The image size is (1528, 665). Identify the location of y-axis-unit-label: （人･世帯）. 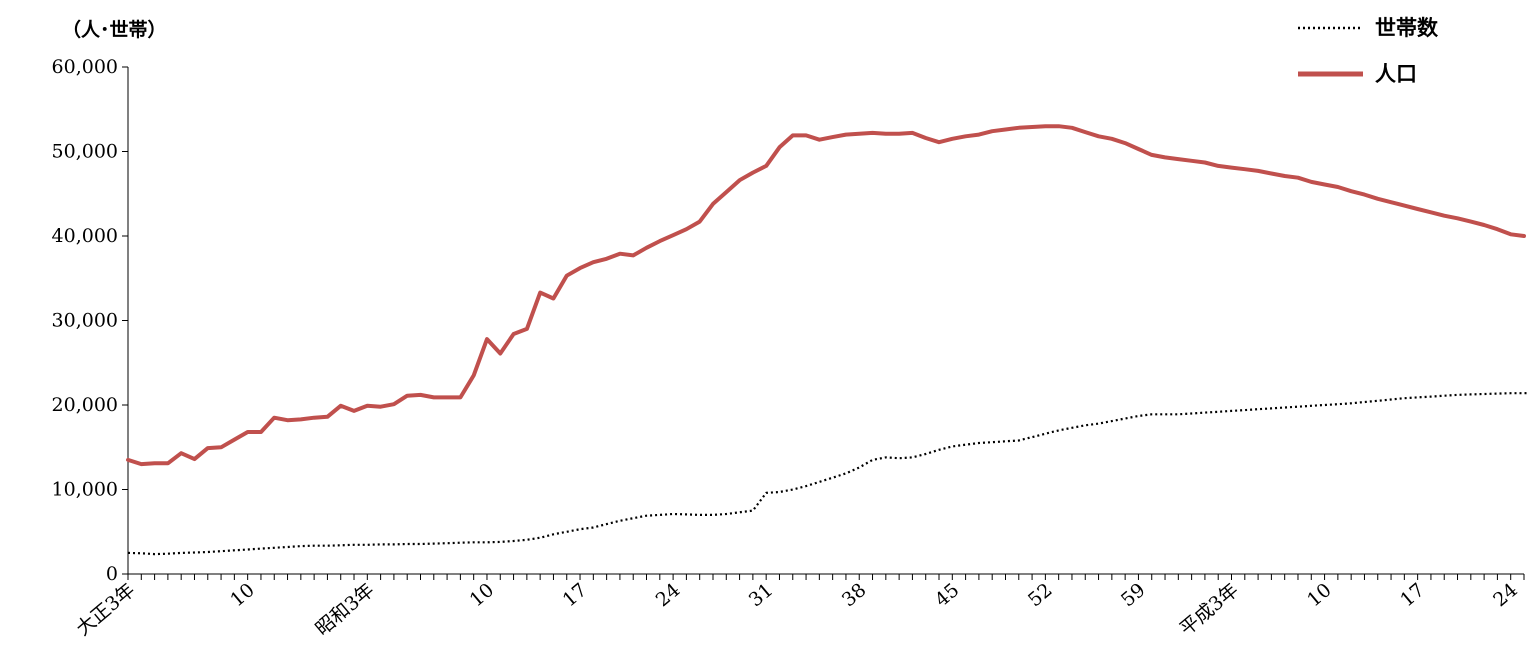
(114, 29).